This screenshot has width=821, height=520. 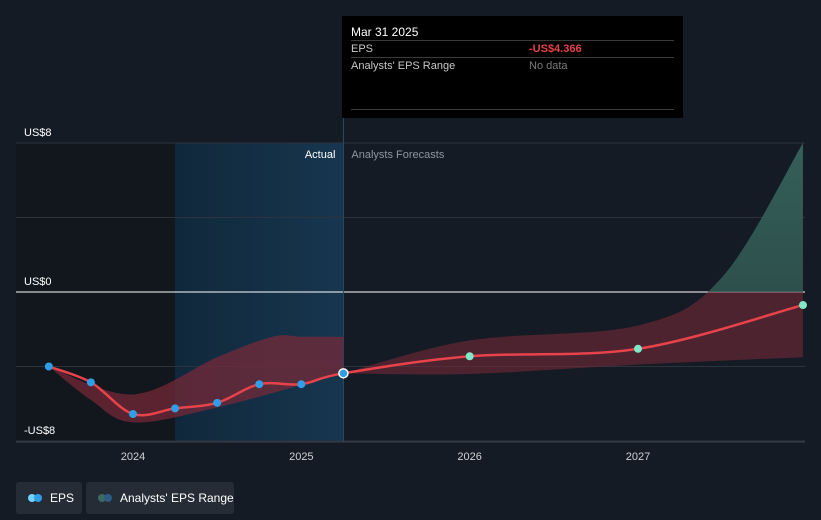 I want to click on y-tick-label: US$0, so click(x=38, y=282).